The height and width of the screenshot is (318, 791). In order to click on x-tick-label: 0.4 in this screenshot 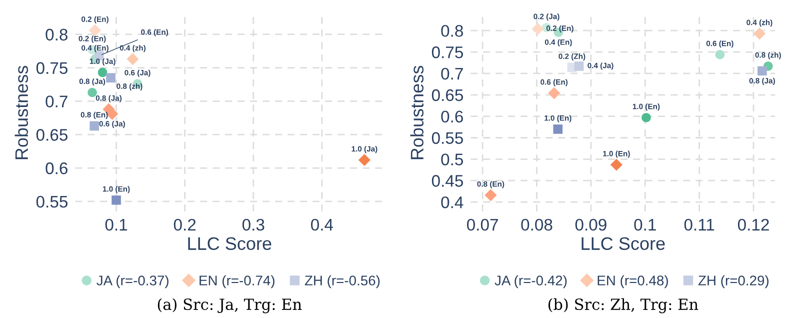, I will do `click(322, 224)`.